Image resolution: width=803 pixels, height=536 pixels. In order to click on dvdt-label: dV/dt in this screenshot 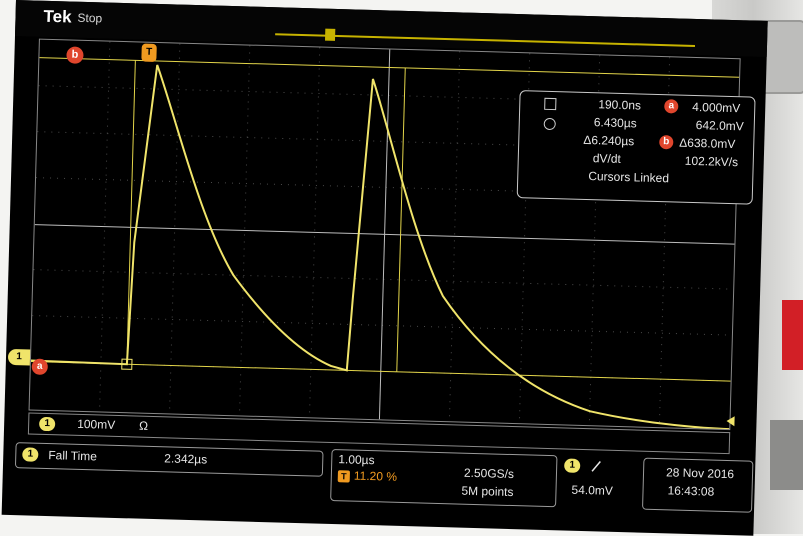, I will do `click(607, 158)`.